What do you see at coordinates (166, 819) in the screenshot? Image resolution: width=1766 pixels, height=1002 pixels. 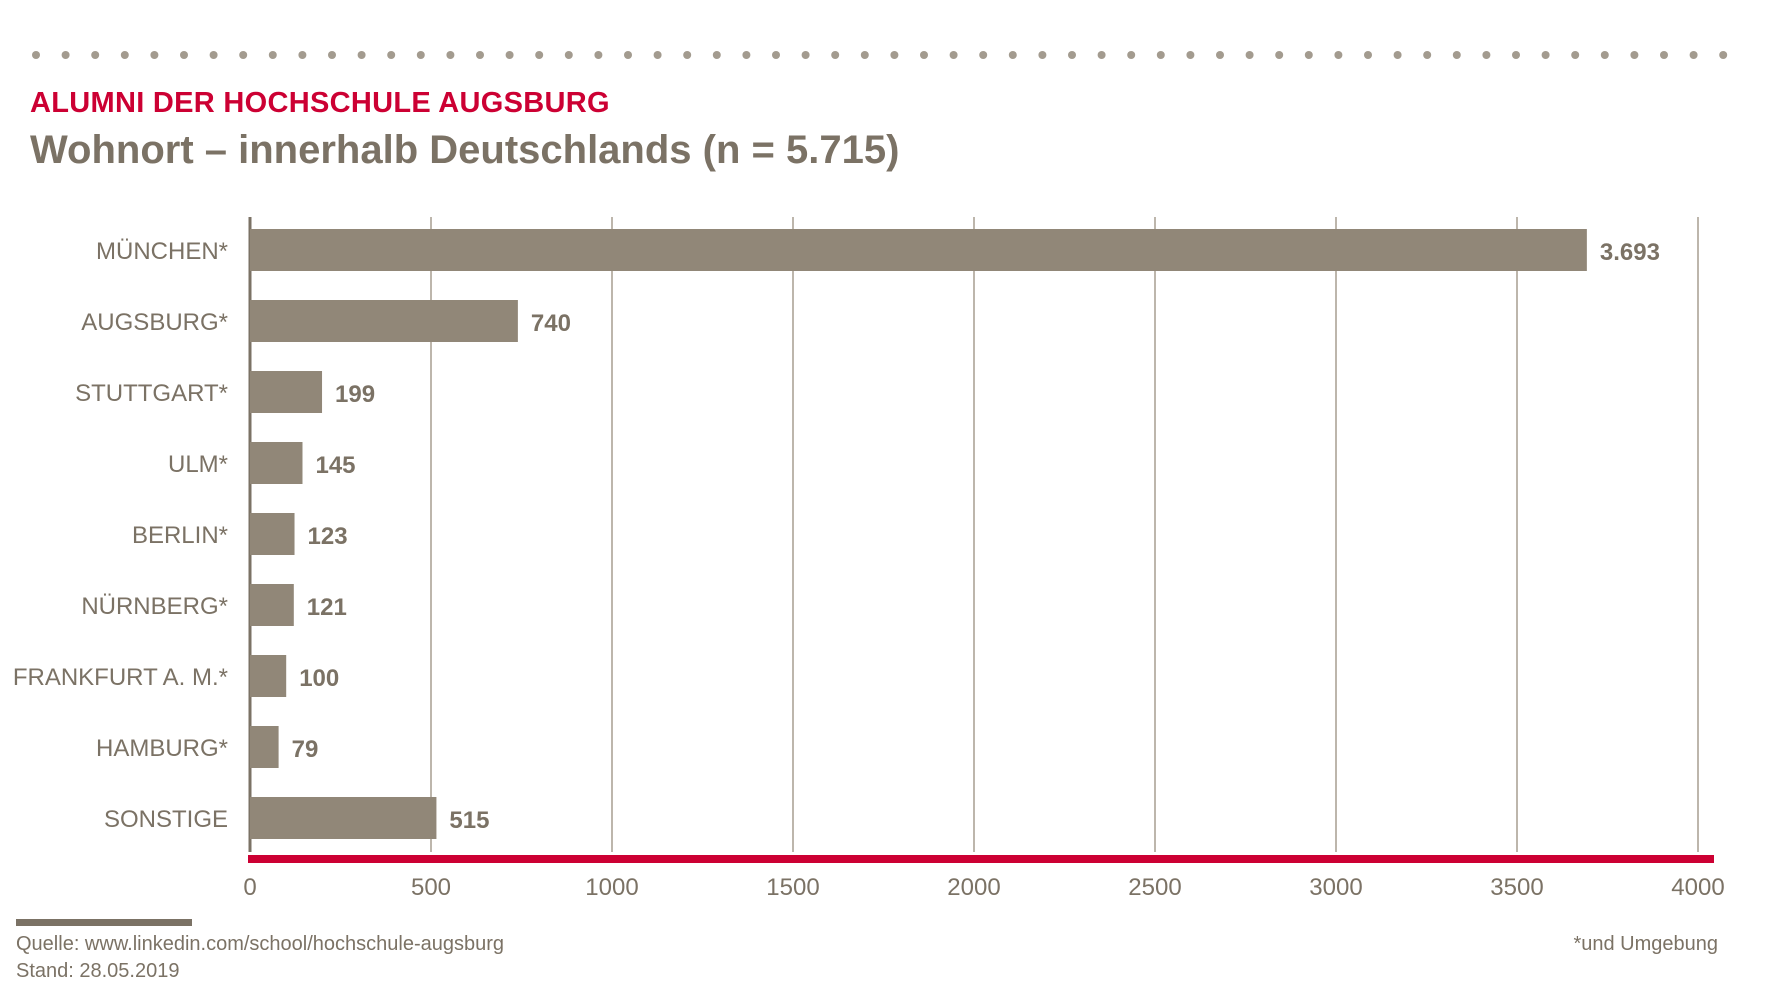 I see `category-label: SONSTIGE` at bounding box center [166, 819].